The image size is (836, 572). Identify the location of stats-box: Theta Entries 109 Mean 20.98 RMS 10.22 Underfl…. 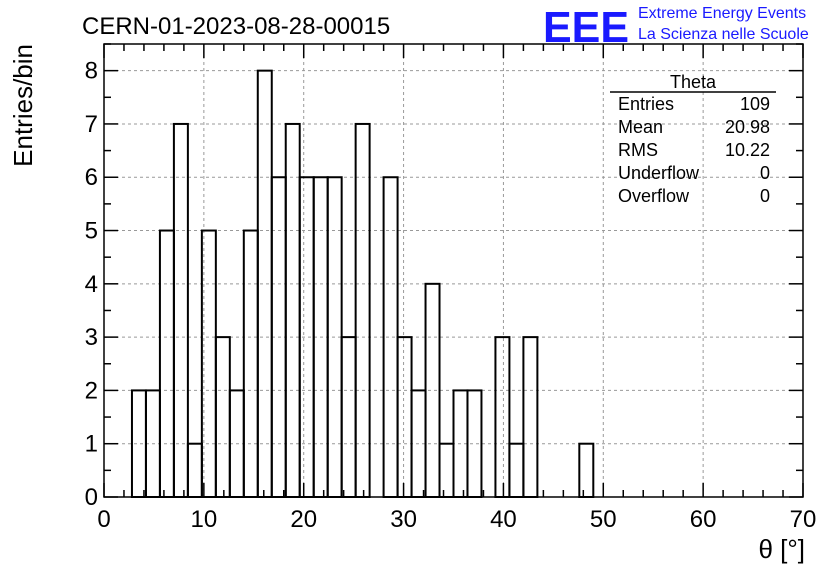
(693, 139).